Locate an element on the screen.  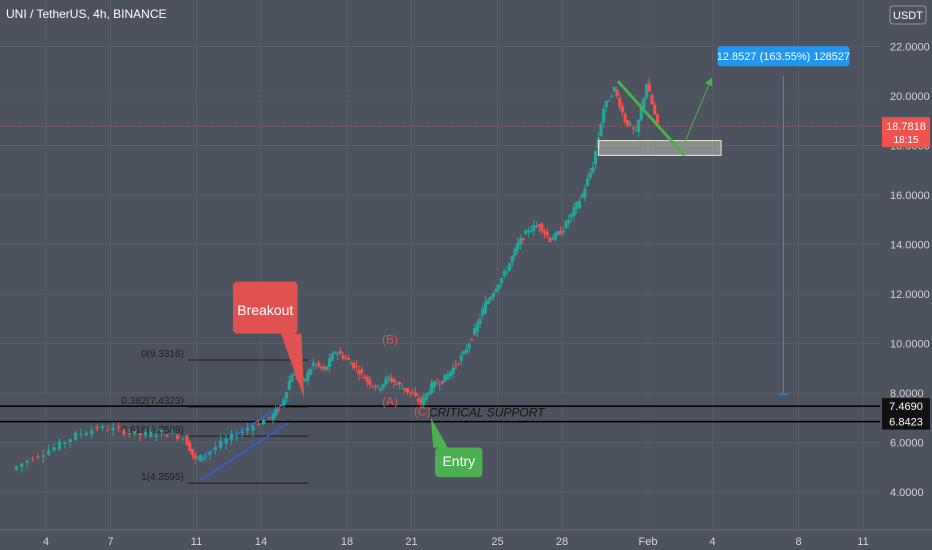
x-tick-label: 11 is located at coordinates (196, 542).